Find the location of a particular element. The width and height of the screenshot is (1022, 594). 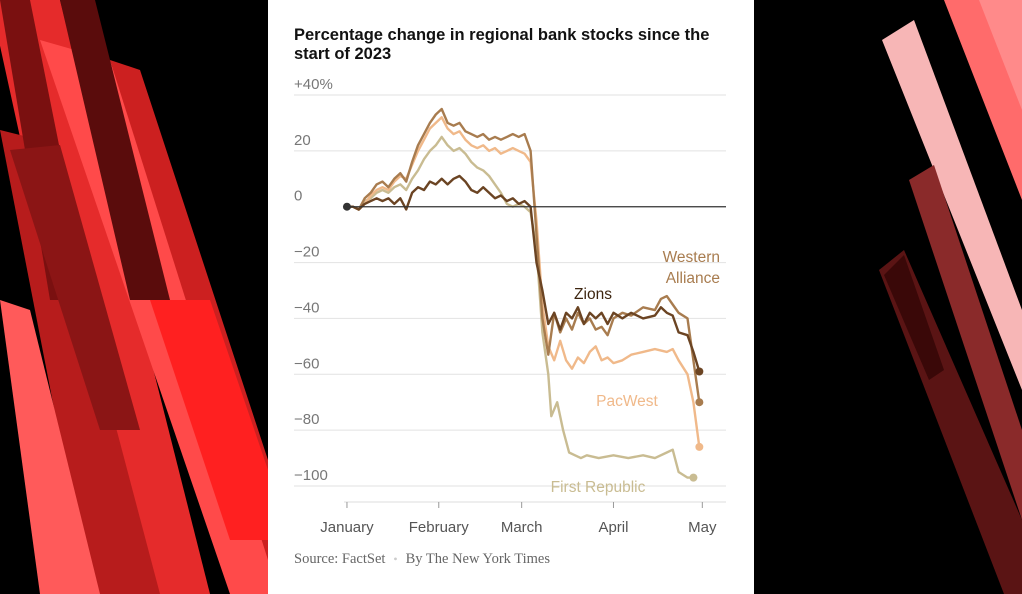

y-tick-label: +40% is located at coordinates (313, 84).